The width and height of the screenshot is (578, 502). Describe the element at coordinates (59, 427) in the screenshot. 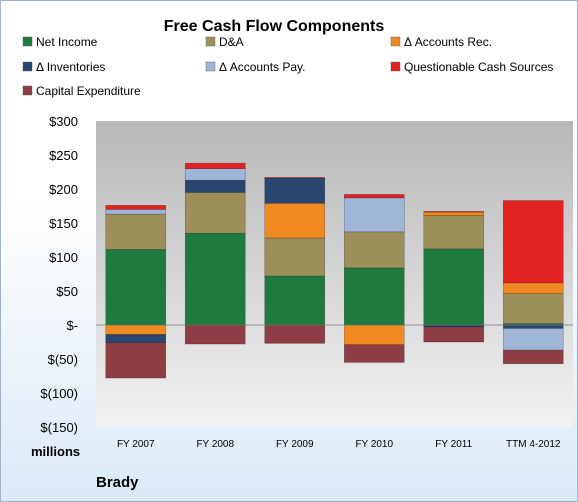

I see `y-tick-label: $(150)` at that location.